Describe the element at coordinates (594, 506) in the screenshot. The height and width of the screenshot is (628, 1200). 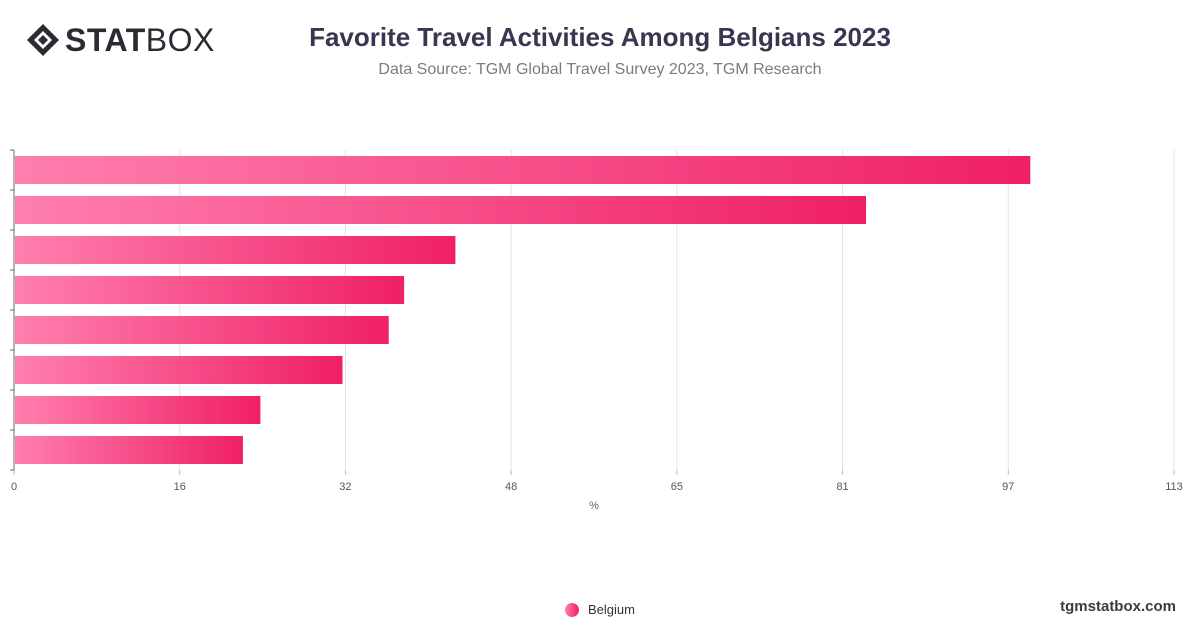
I see `x-axis-label: %` at that location.